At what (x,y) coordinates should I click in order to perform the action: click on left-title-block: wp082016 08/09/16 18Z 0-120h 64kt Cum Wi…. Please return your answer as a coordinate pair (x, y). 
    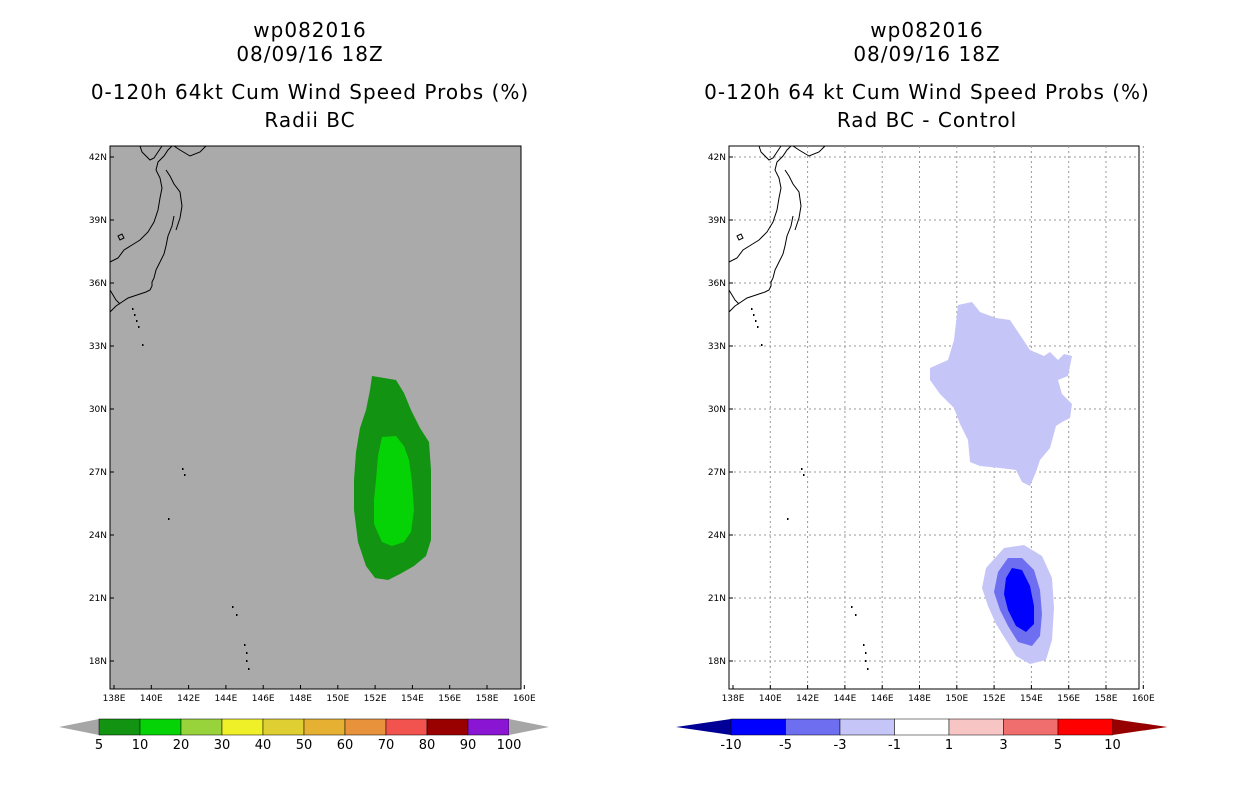
    Looking at the image, I should click on (310, 75).